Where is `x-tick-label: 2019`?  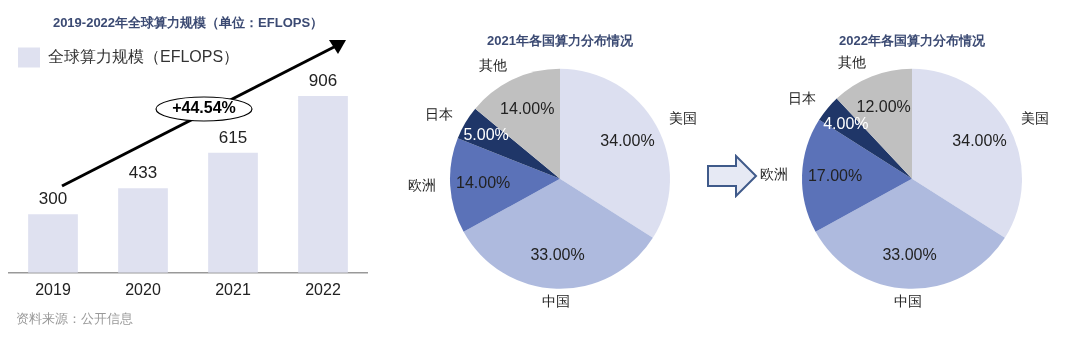 x-tick-label: 2019 is located at coordinates (53, 289).